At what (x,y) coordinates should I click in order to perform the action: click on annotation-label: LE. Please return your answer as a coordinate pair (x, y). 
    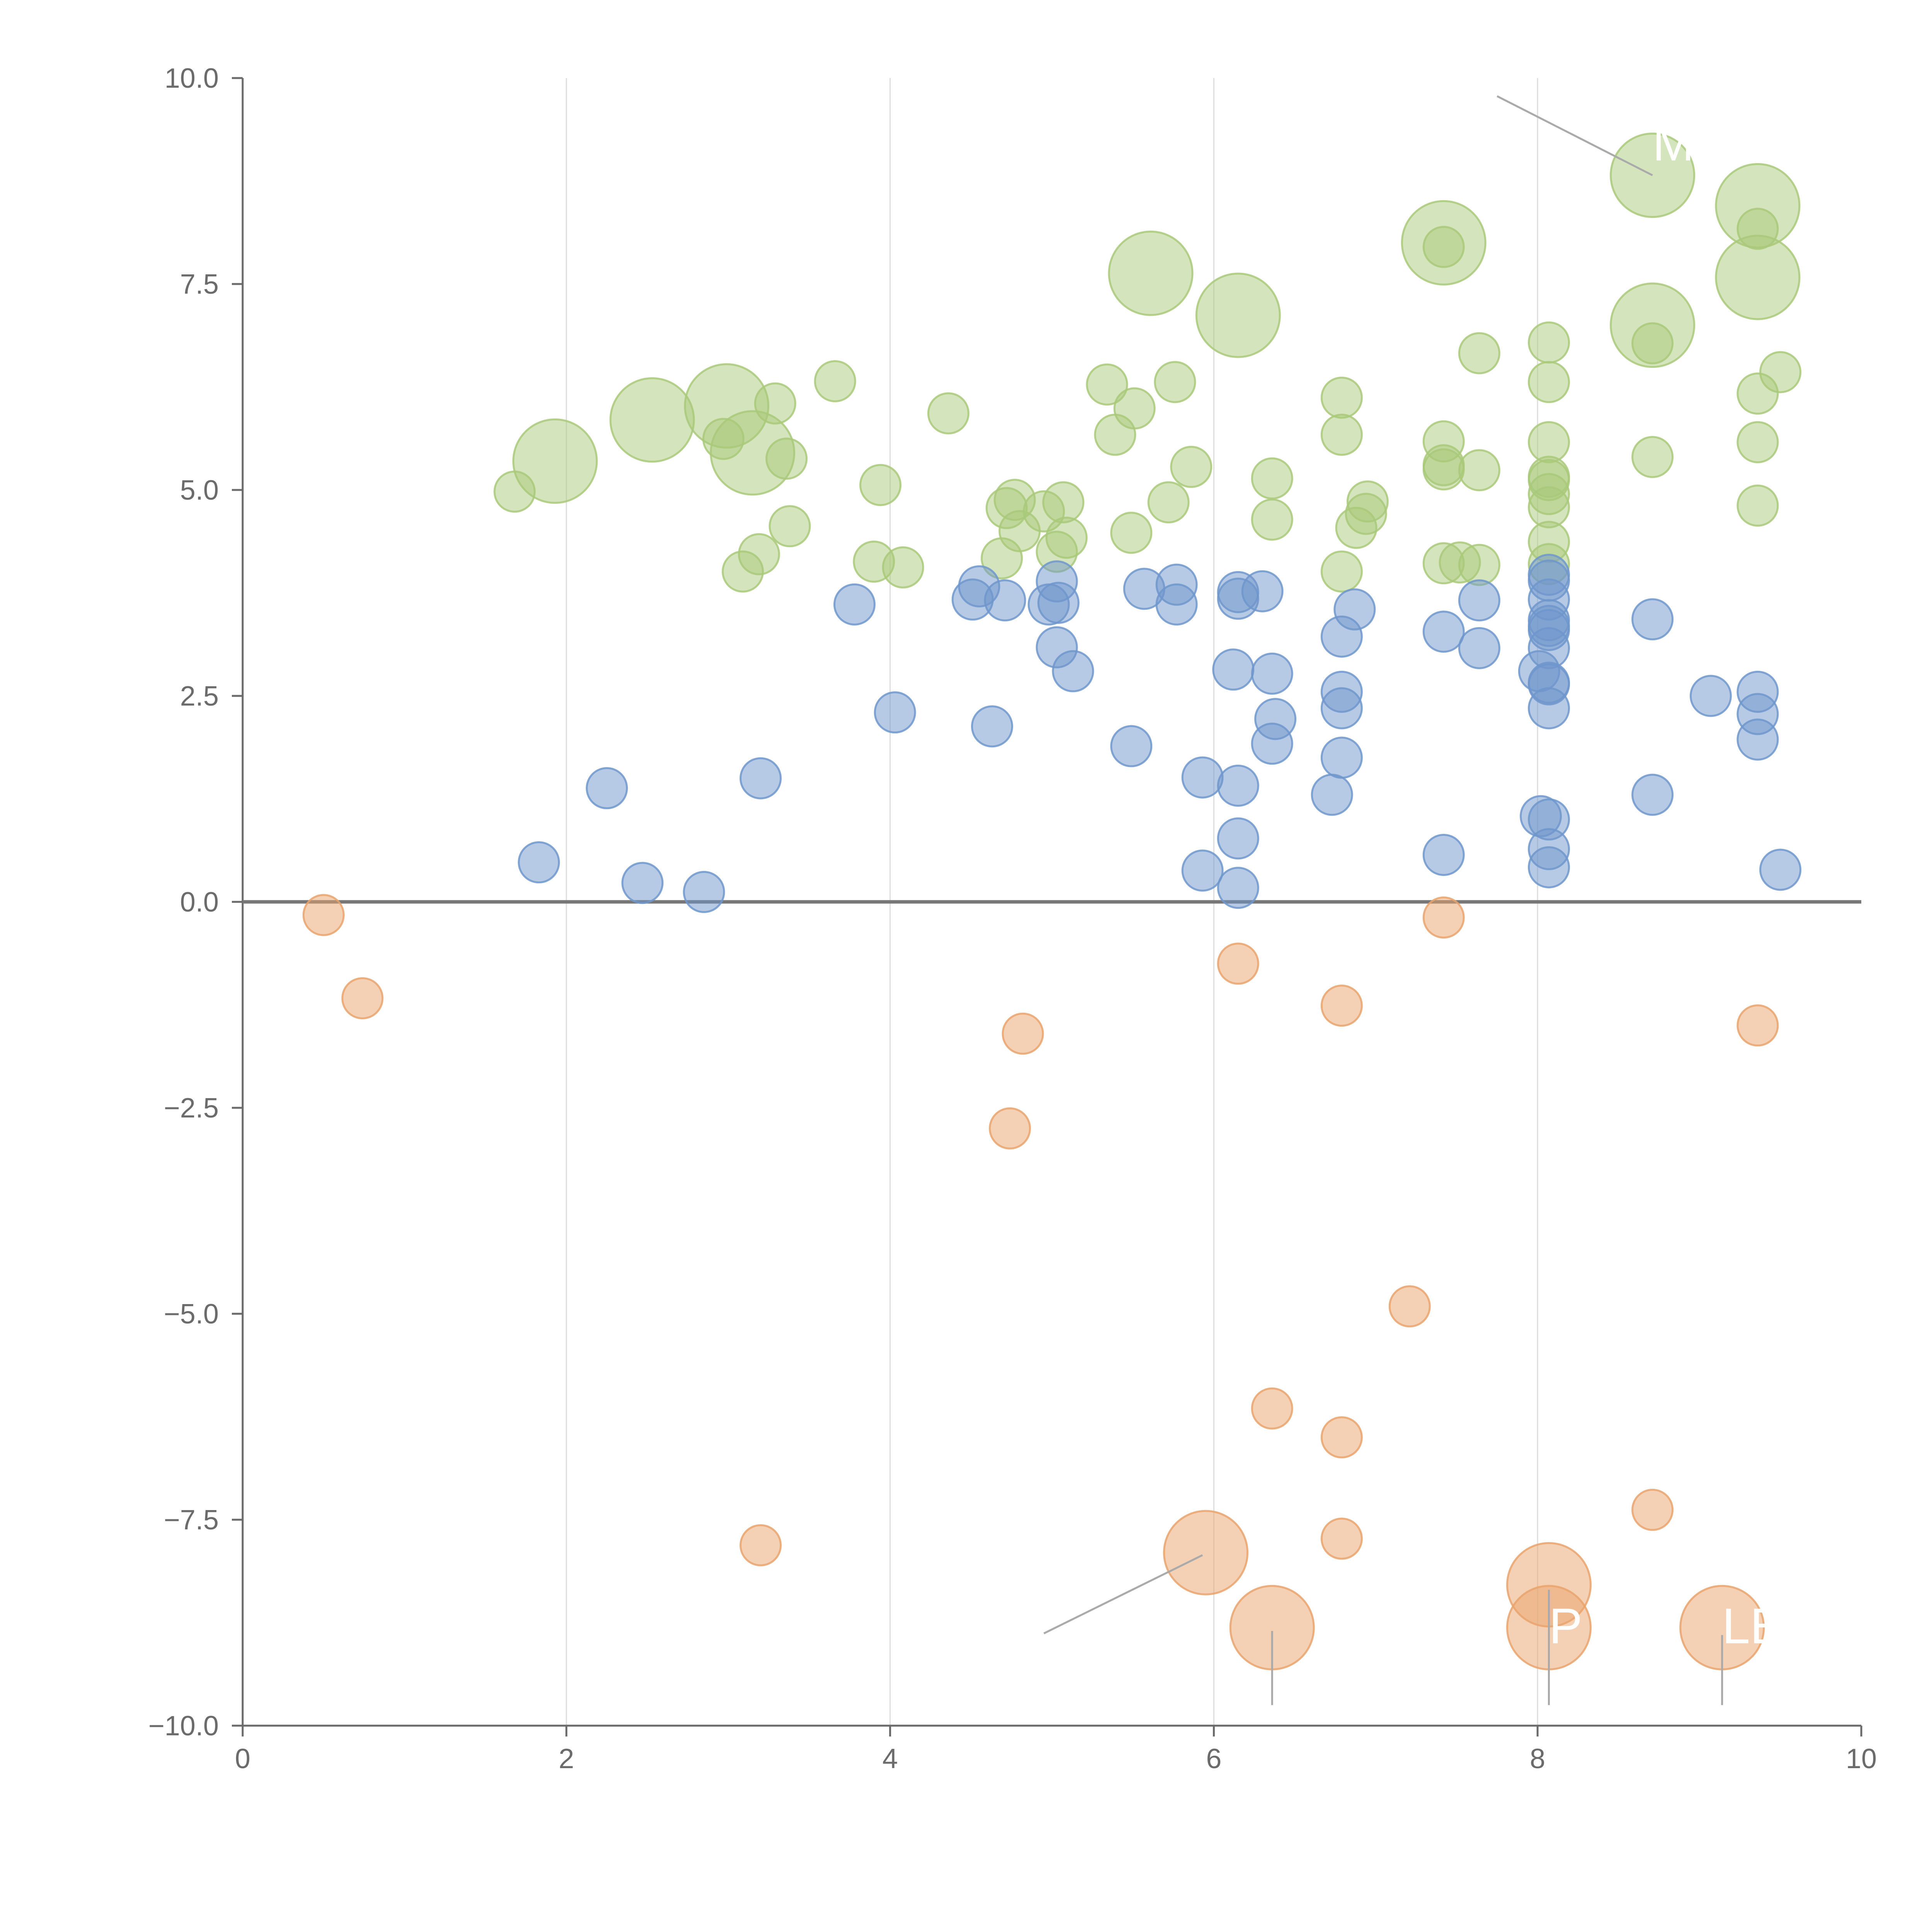
    Looking at the image, I should click on (1753, 1626).